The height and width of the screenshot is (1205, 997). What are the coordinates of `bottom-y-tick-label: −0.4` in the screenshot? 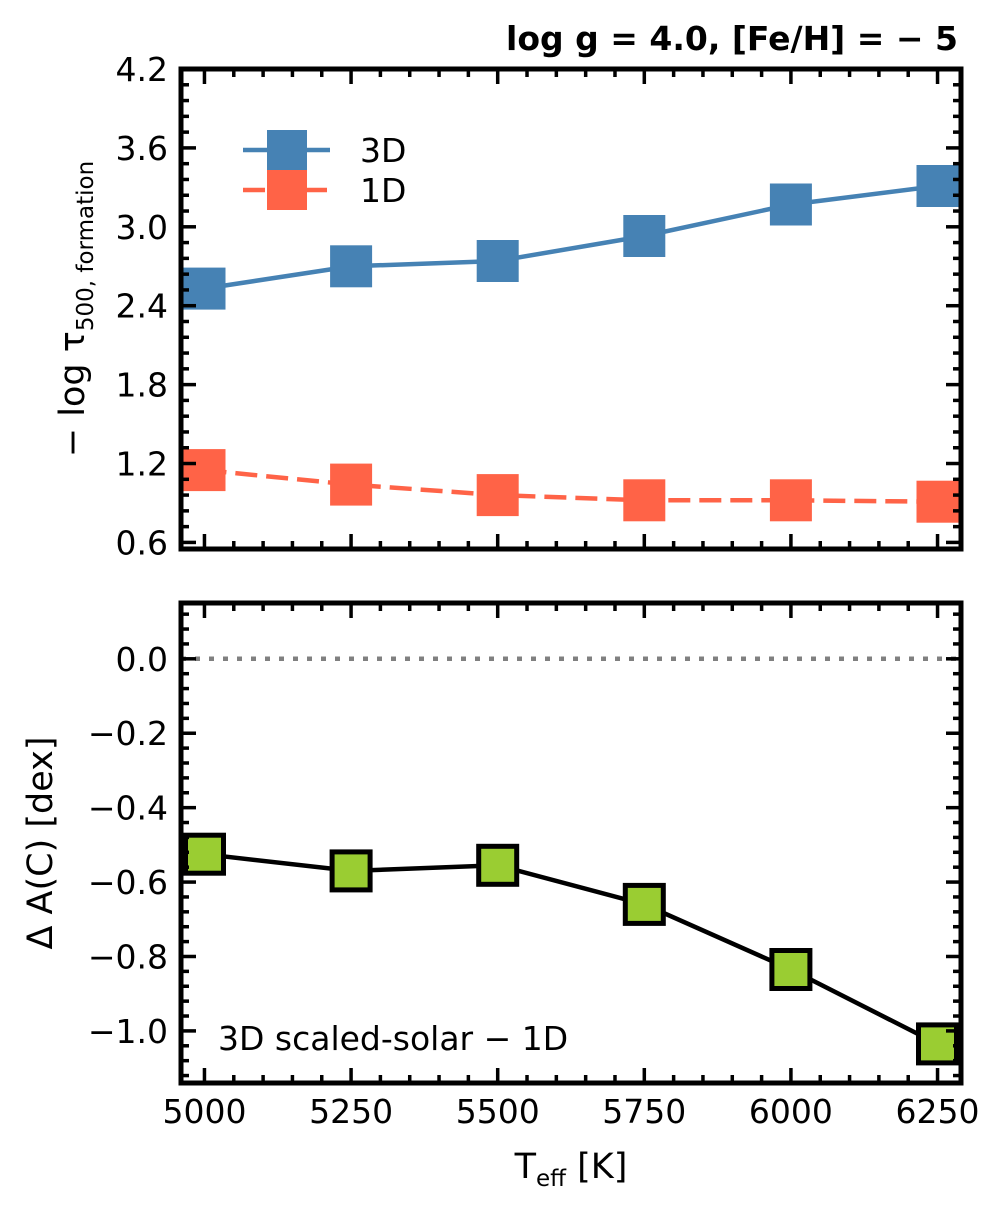 It's located at (128, 808).